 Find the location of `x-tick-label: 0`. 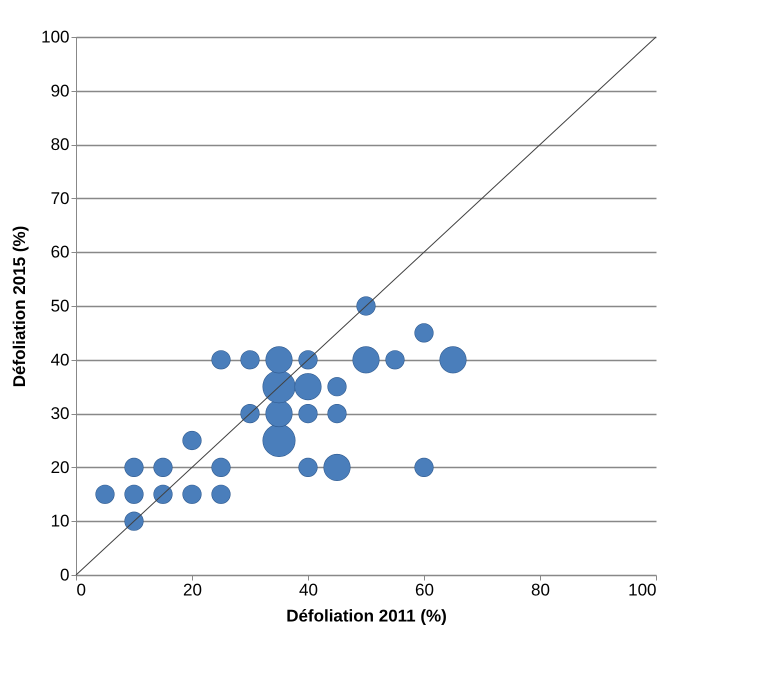

x-tick-label: 0 is located at coordinates (81, 590).